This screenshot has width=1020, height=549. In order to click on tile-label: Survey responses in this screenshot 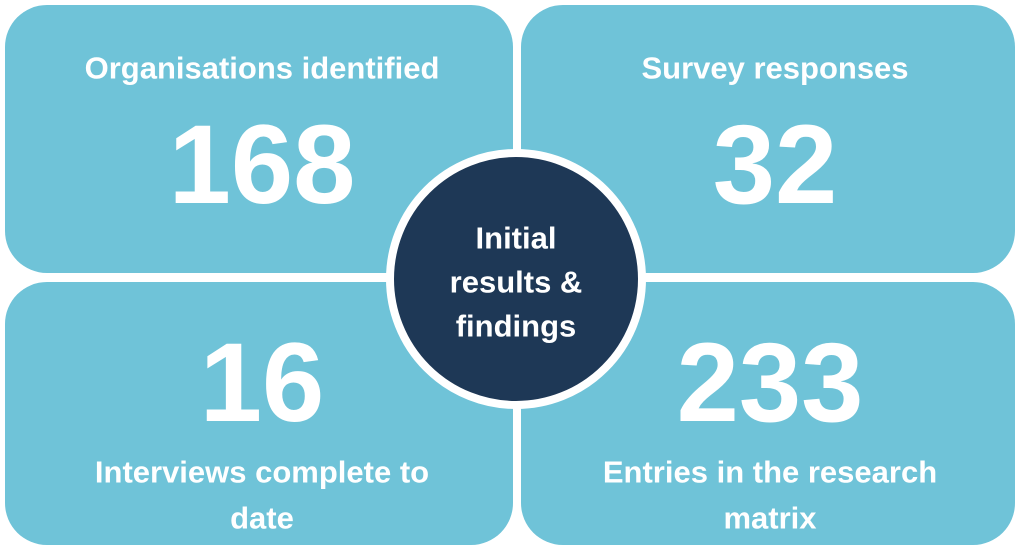, I will do `click(775, 68)`.